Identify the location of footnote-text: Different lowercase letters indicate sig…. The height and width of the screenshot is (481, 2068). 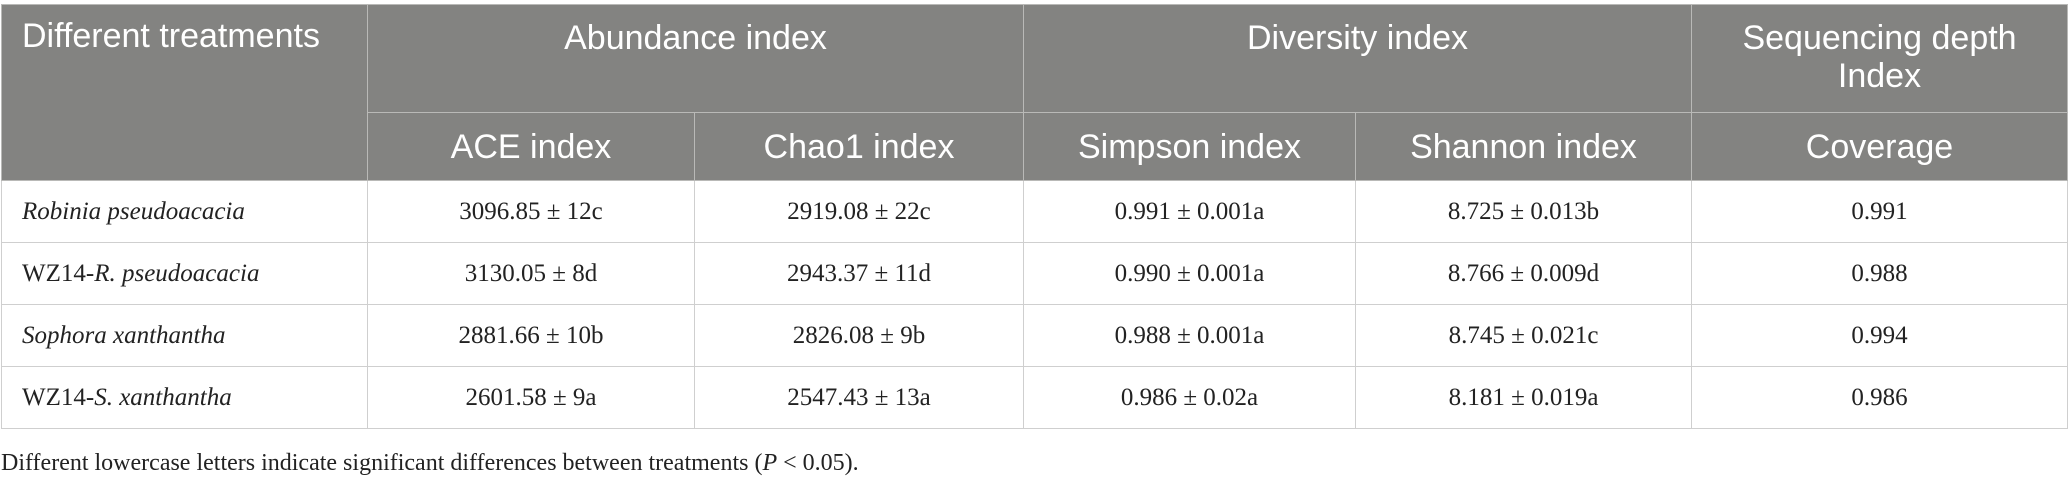
(382, 463).